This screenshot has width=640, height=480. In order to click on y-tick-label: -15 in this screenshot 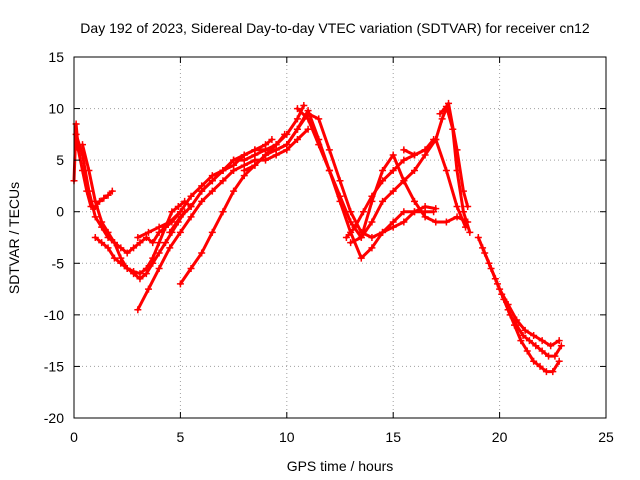, I will do `click(54, 366)`.